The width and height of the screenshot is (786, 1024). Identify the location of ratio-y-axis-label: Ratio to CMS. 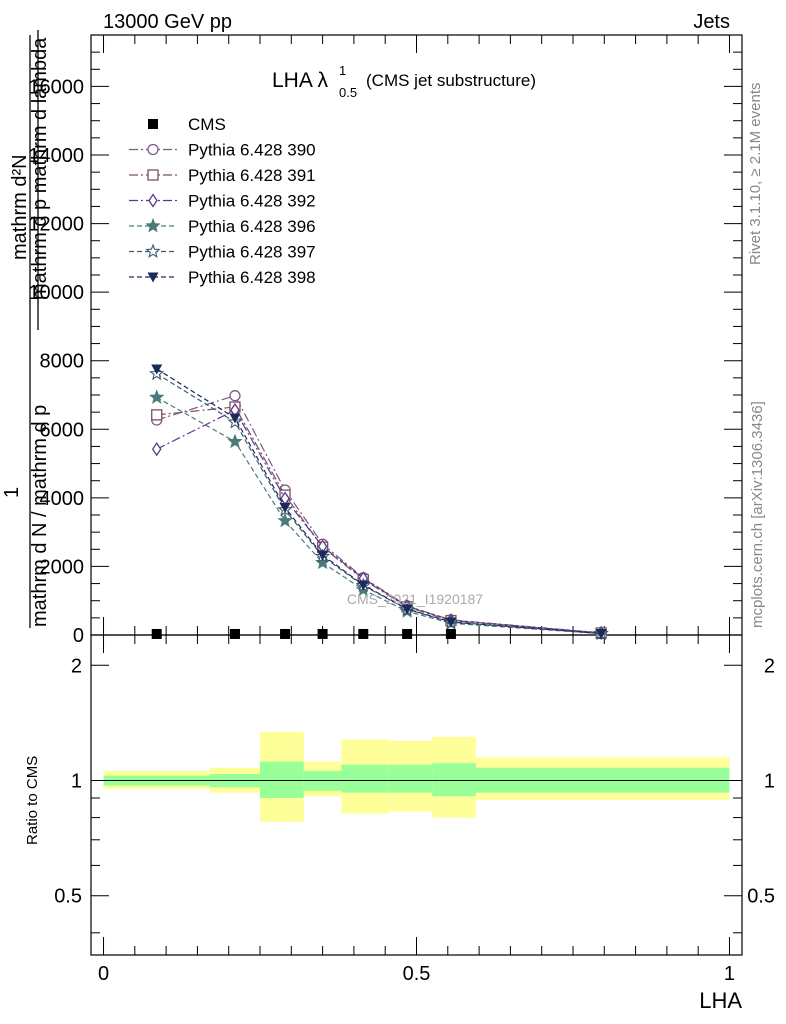
(32, 800).